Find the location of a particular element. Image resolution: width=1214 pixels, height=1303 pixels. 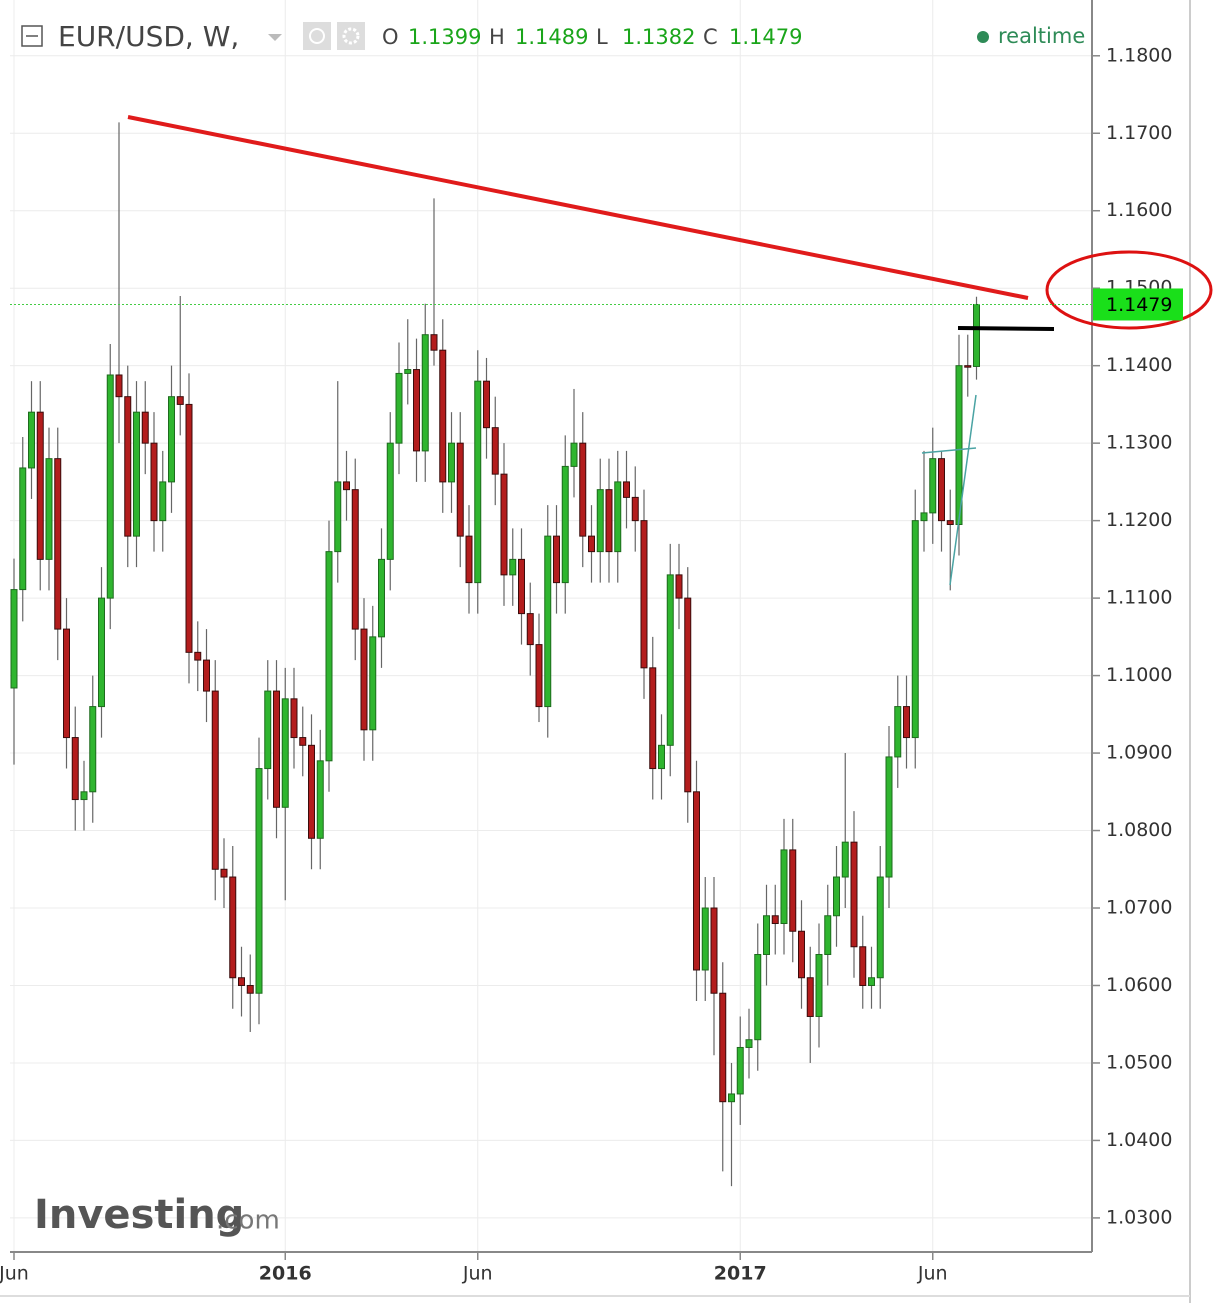

y-tick-label: 1.0700 is located at coordinates (1139, 908).